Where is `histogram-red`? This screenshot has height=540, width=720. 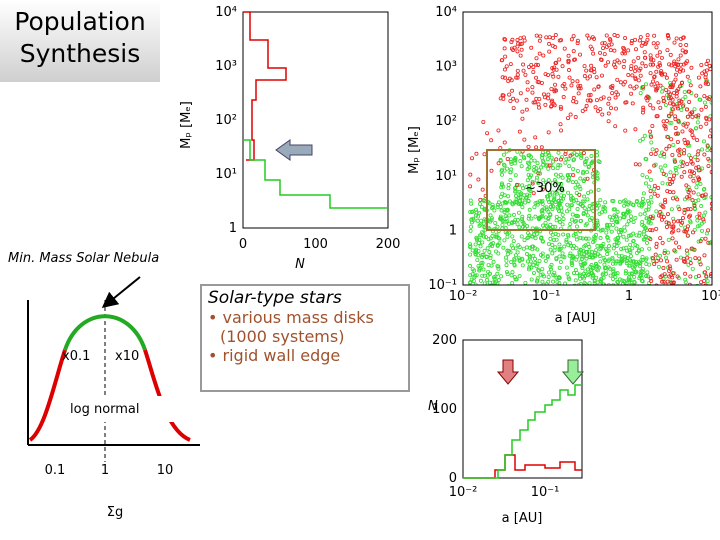
histogram-red is located at coordinates (265, 86).